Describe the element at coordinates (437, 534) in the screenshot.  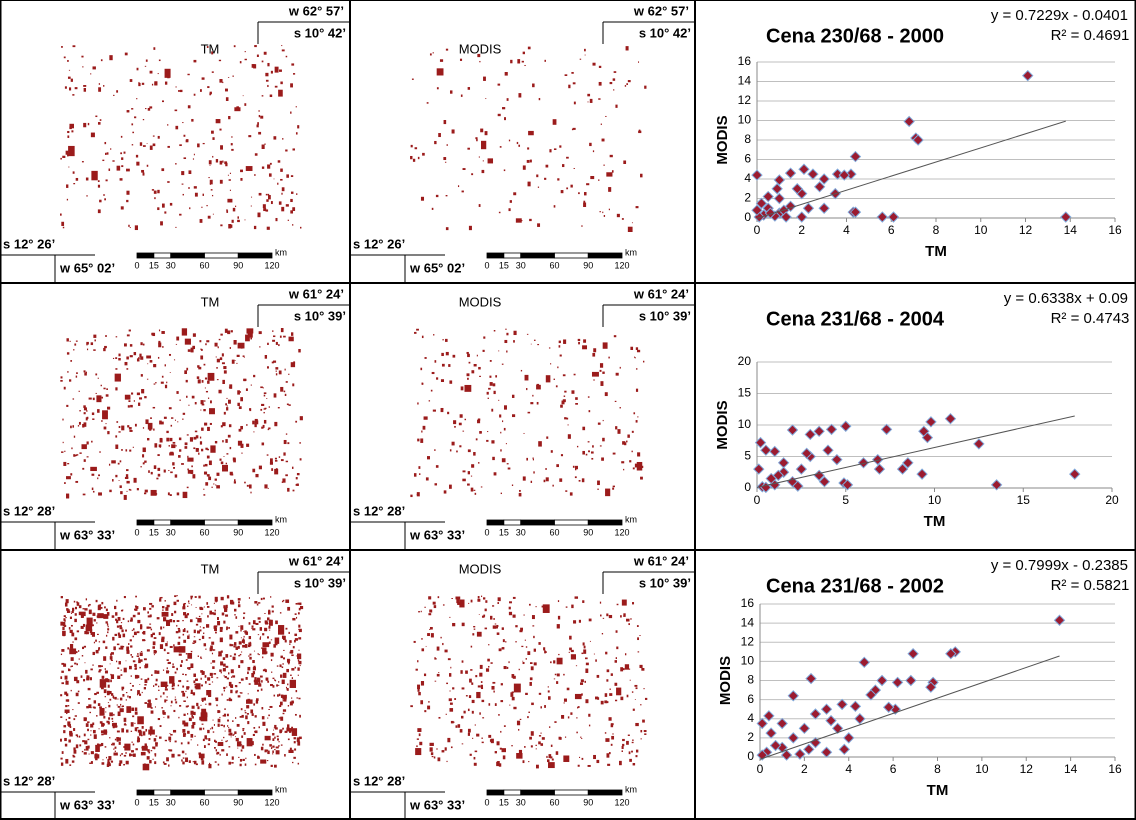
I see `coord-bottom-w: w 63° 33’` at that location.